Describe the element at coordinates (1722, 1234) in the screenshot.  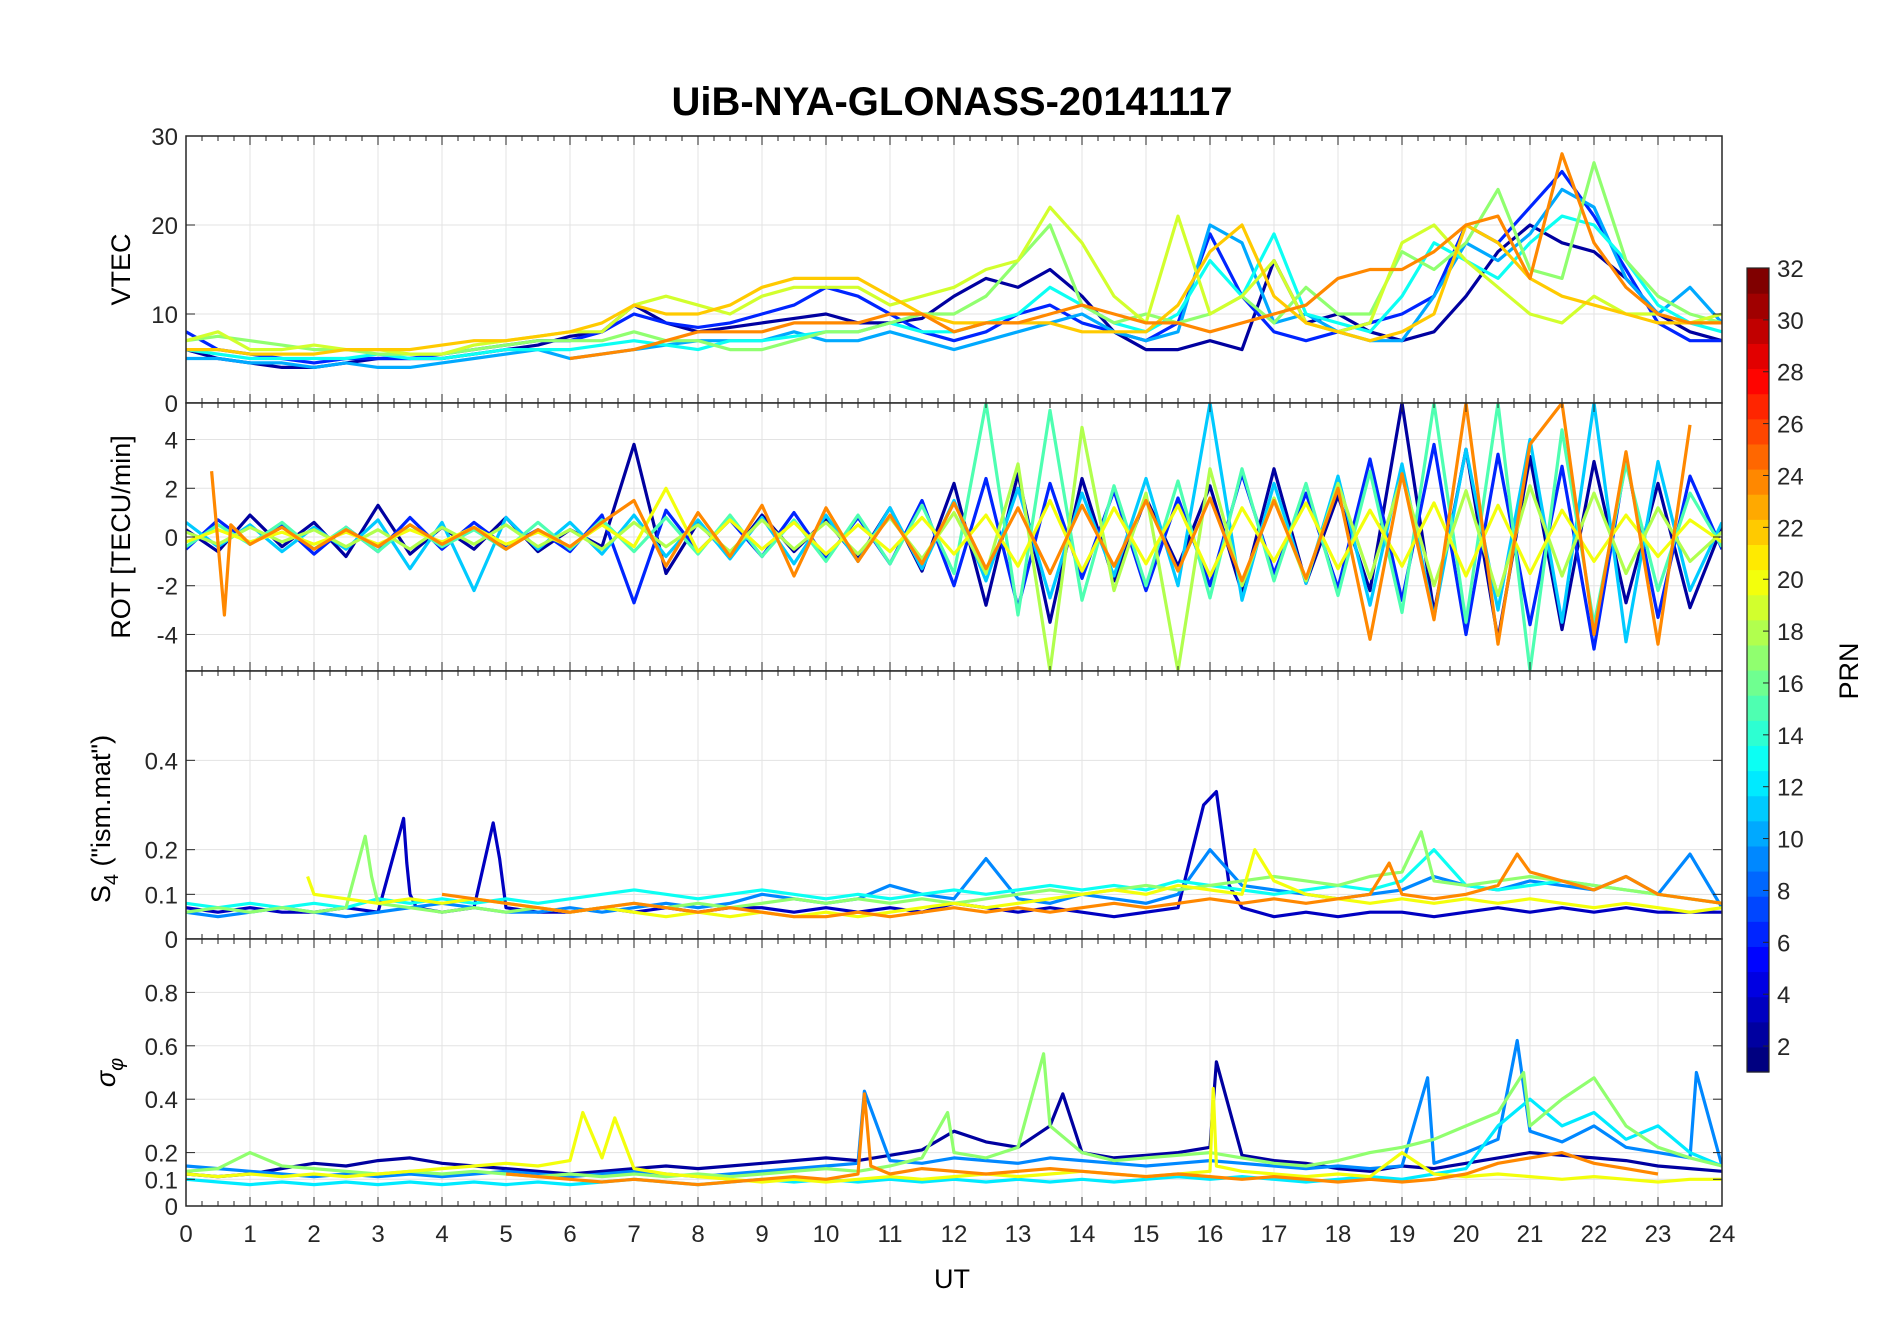
I see `x-tick-label: 24` at that location.